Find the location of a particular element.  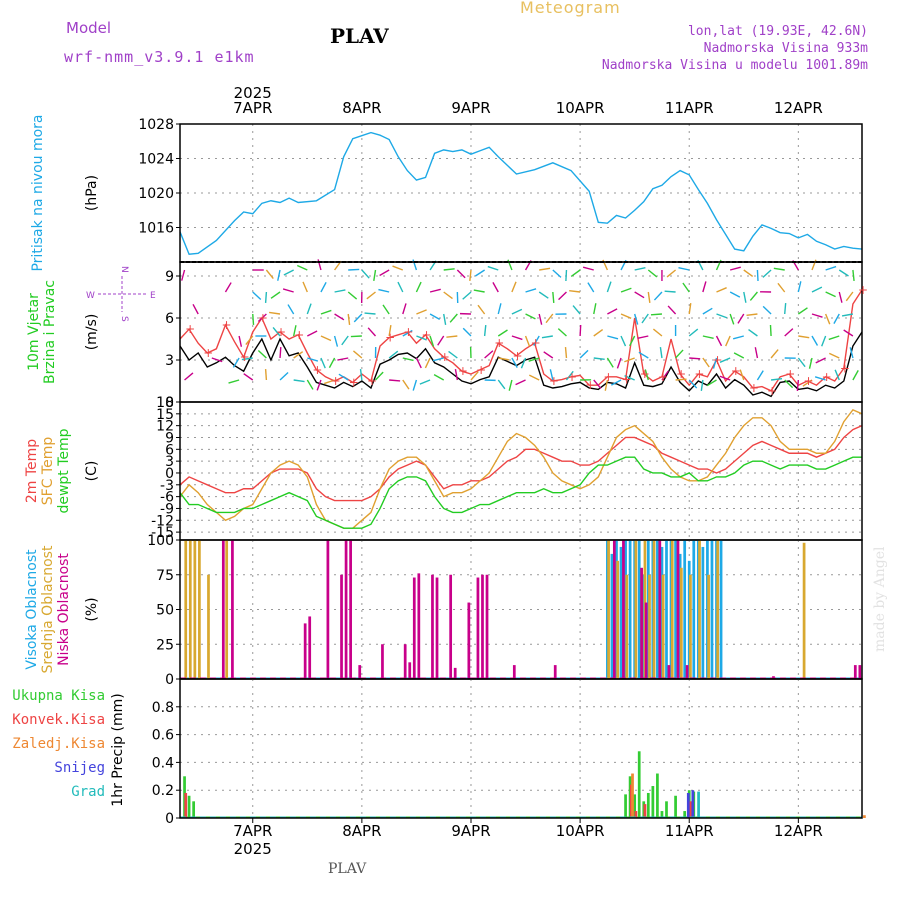

y-tick-label: 0.8 is located at coordinates (163, 708).